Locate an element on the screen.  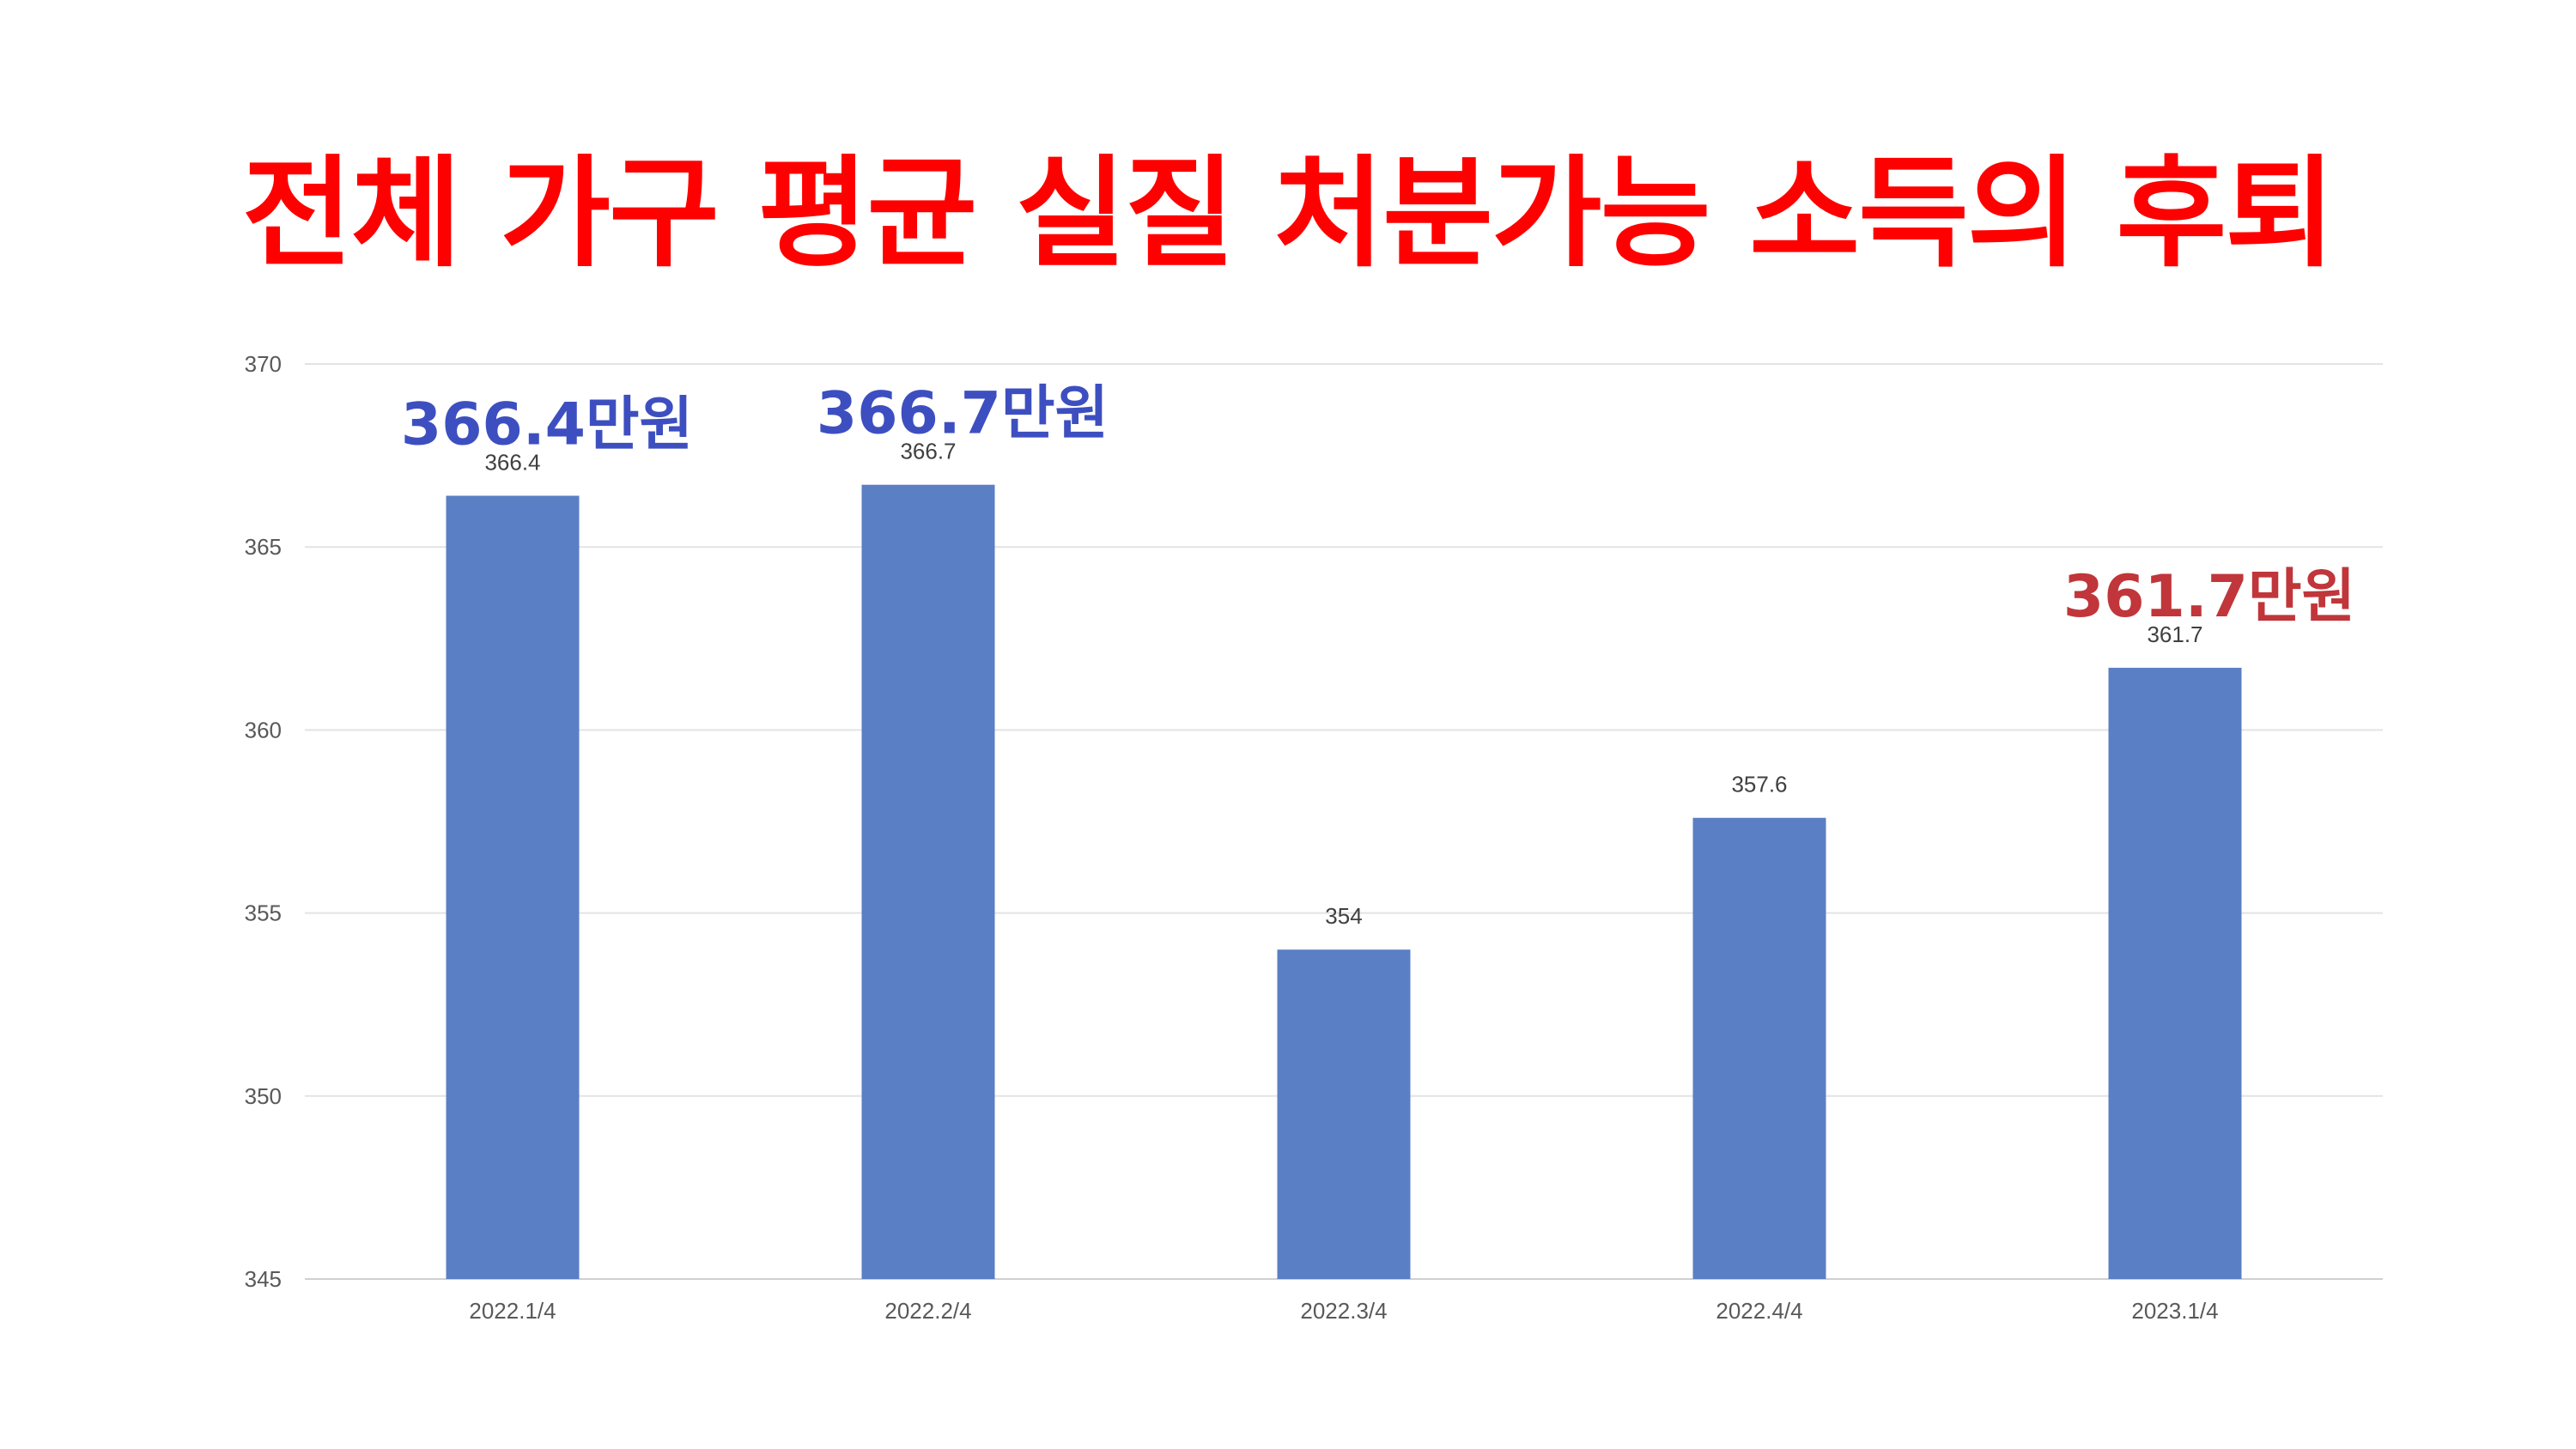
y-tick-label: 370 is located at coordinates (263, 364).